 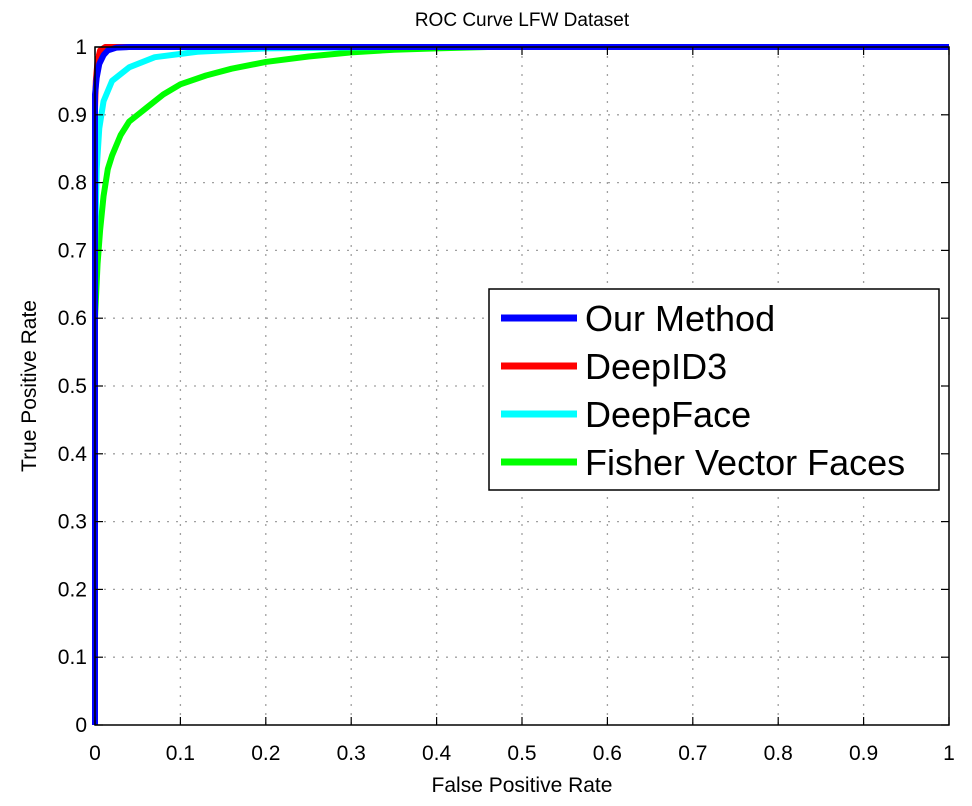 I want to click on chart-title: ROC Curve LFW Dataset, so click(x=522, y=20).